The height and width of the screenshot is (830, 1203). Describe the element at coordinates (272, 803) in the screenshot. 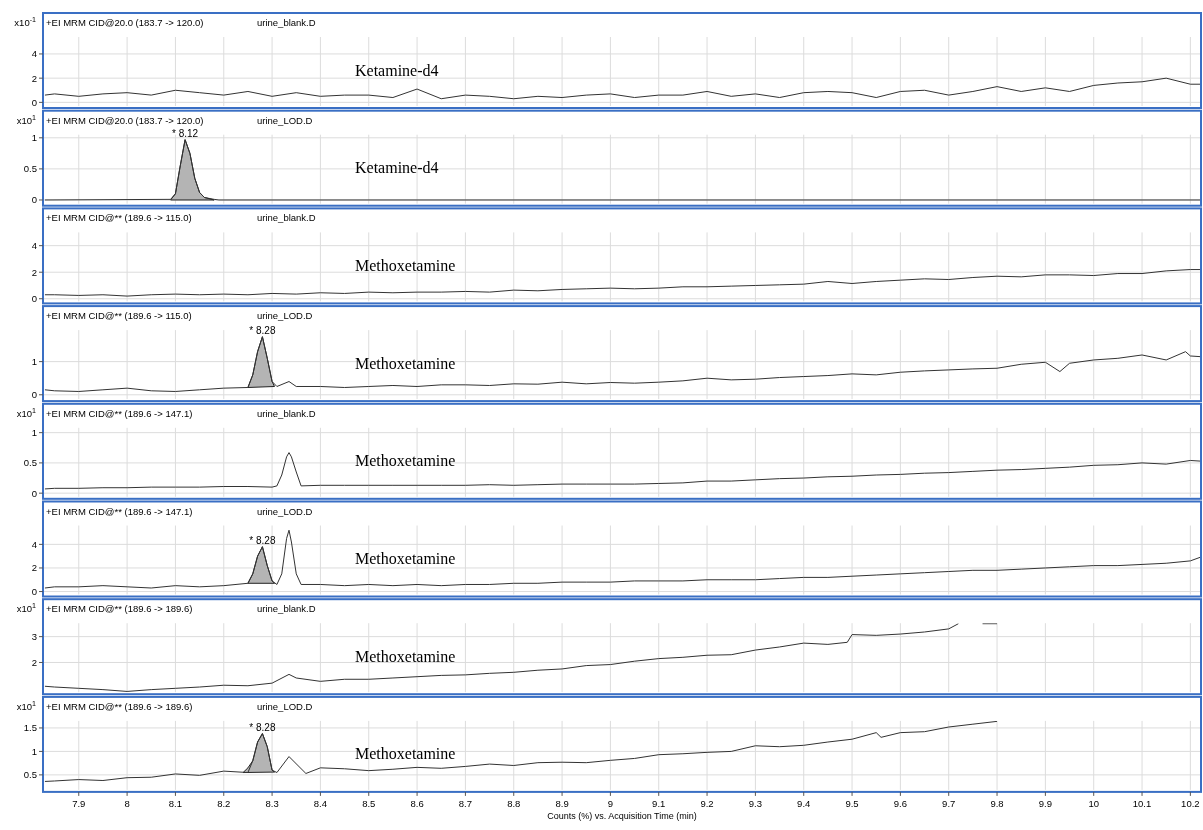

I see `x-tick-label: 8.3` at that location.